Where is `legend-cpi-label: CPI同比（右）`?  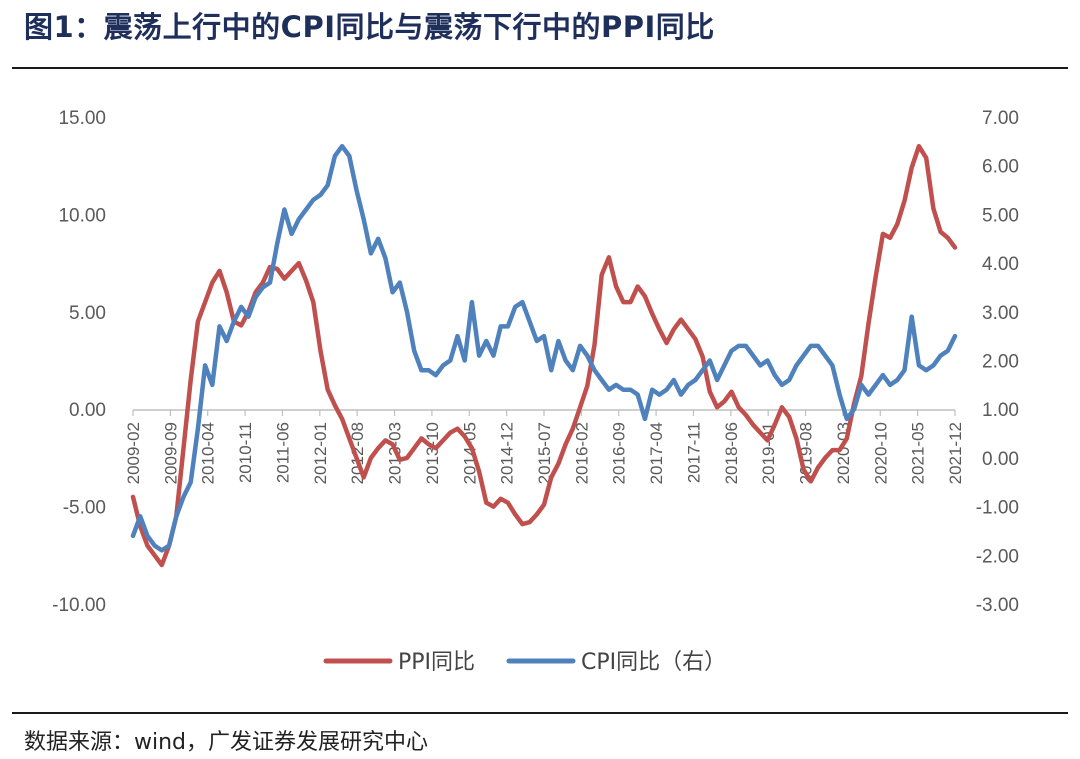
legend-cpi-label: CPI同比（右） is located at coordinates (653, 662).